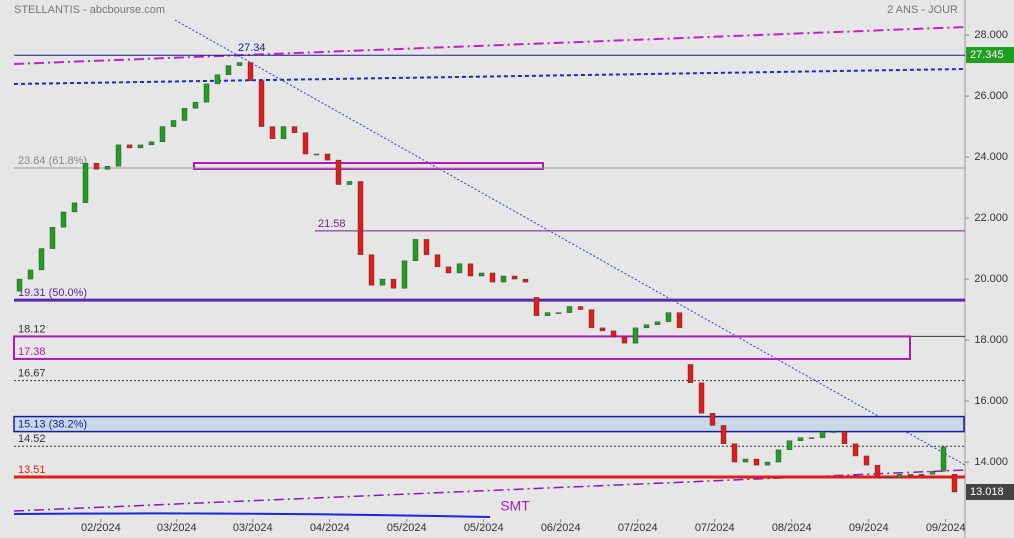 The image size is (1014, 538). Describe the element at coordinates (52, 425) in the screenshot. I see `level-label: 15.13 (38.2%)` at that location.